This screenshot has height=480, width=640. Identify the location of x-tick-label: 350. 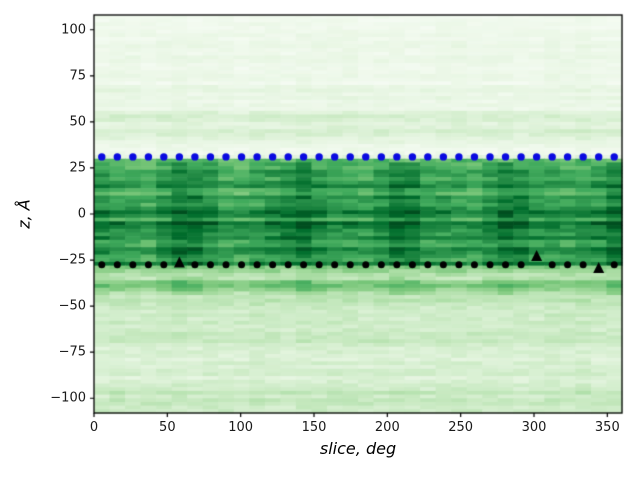
(607, 427).